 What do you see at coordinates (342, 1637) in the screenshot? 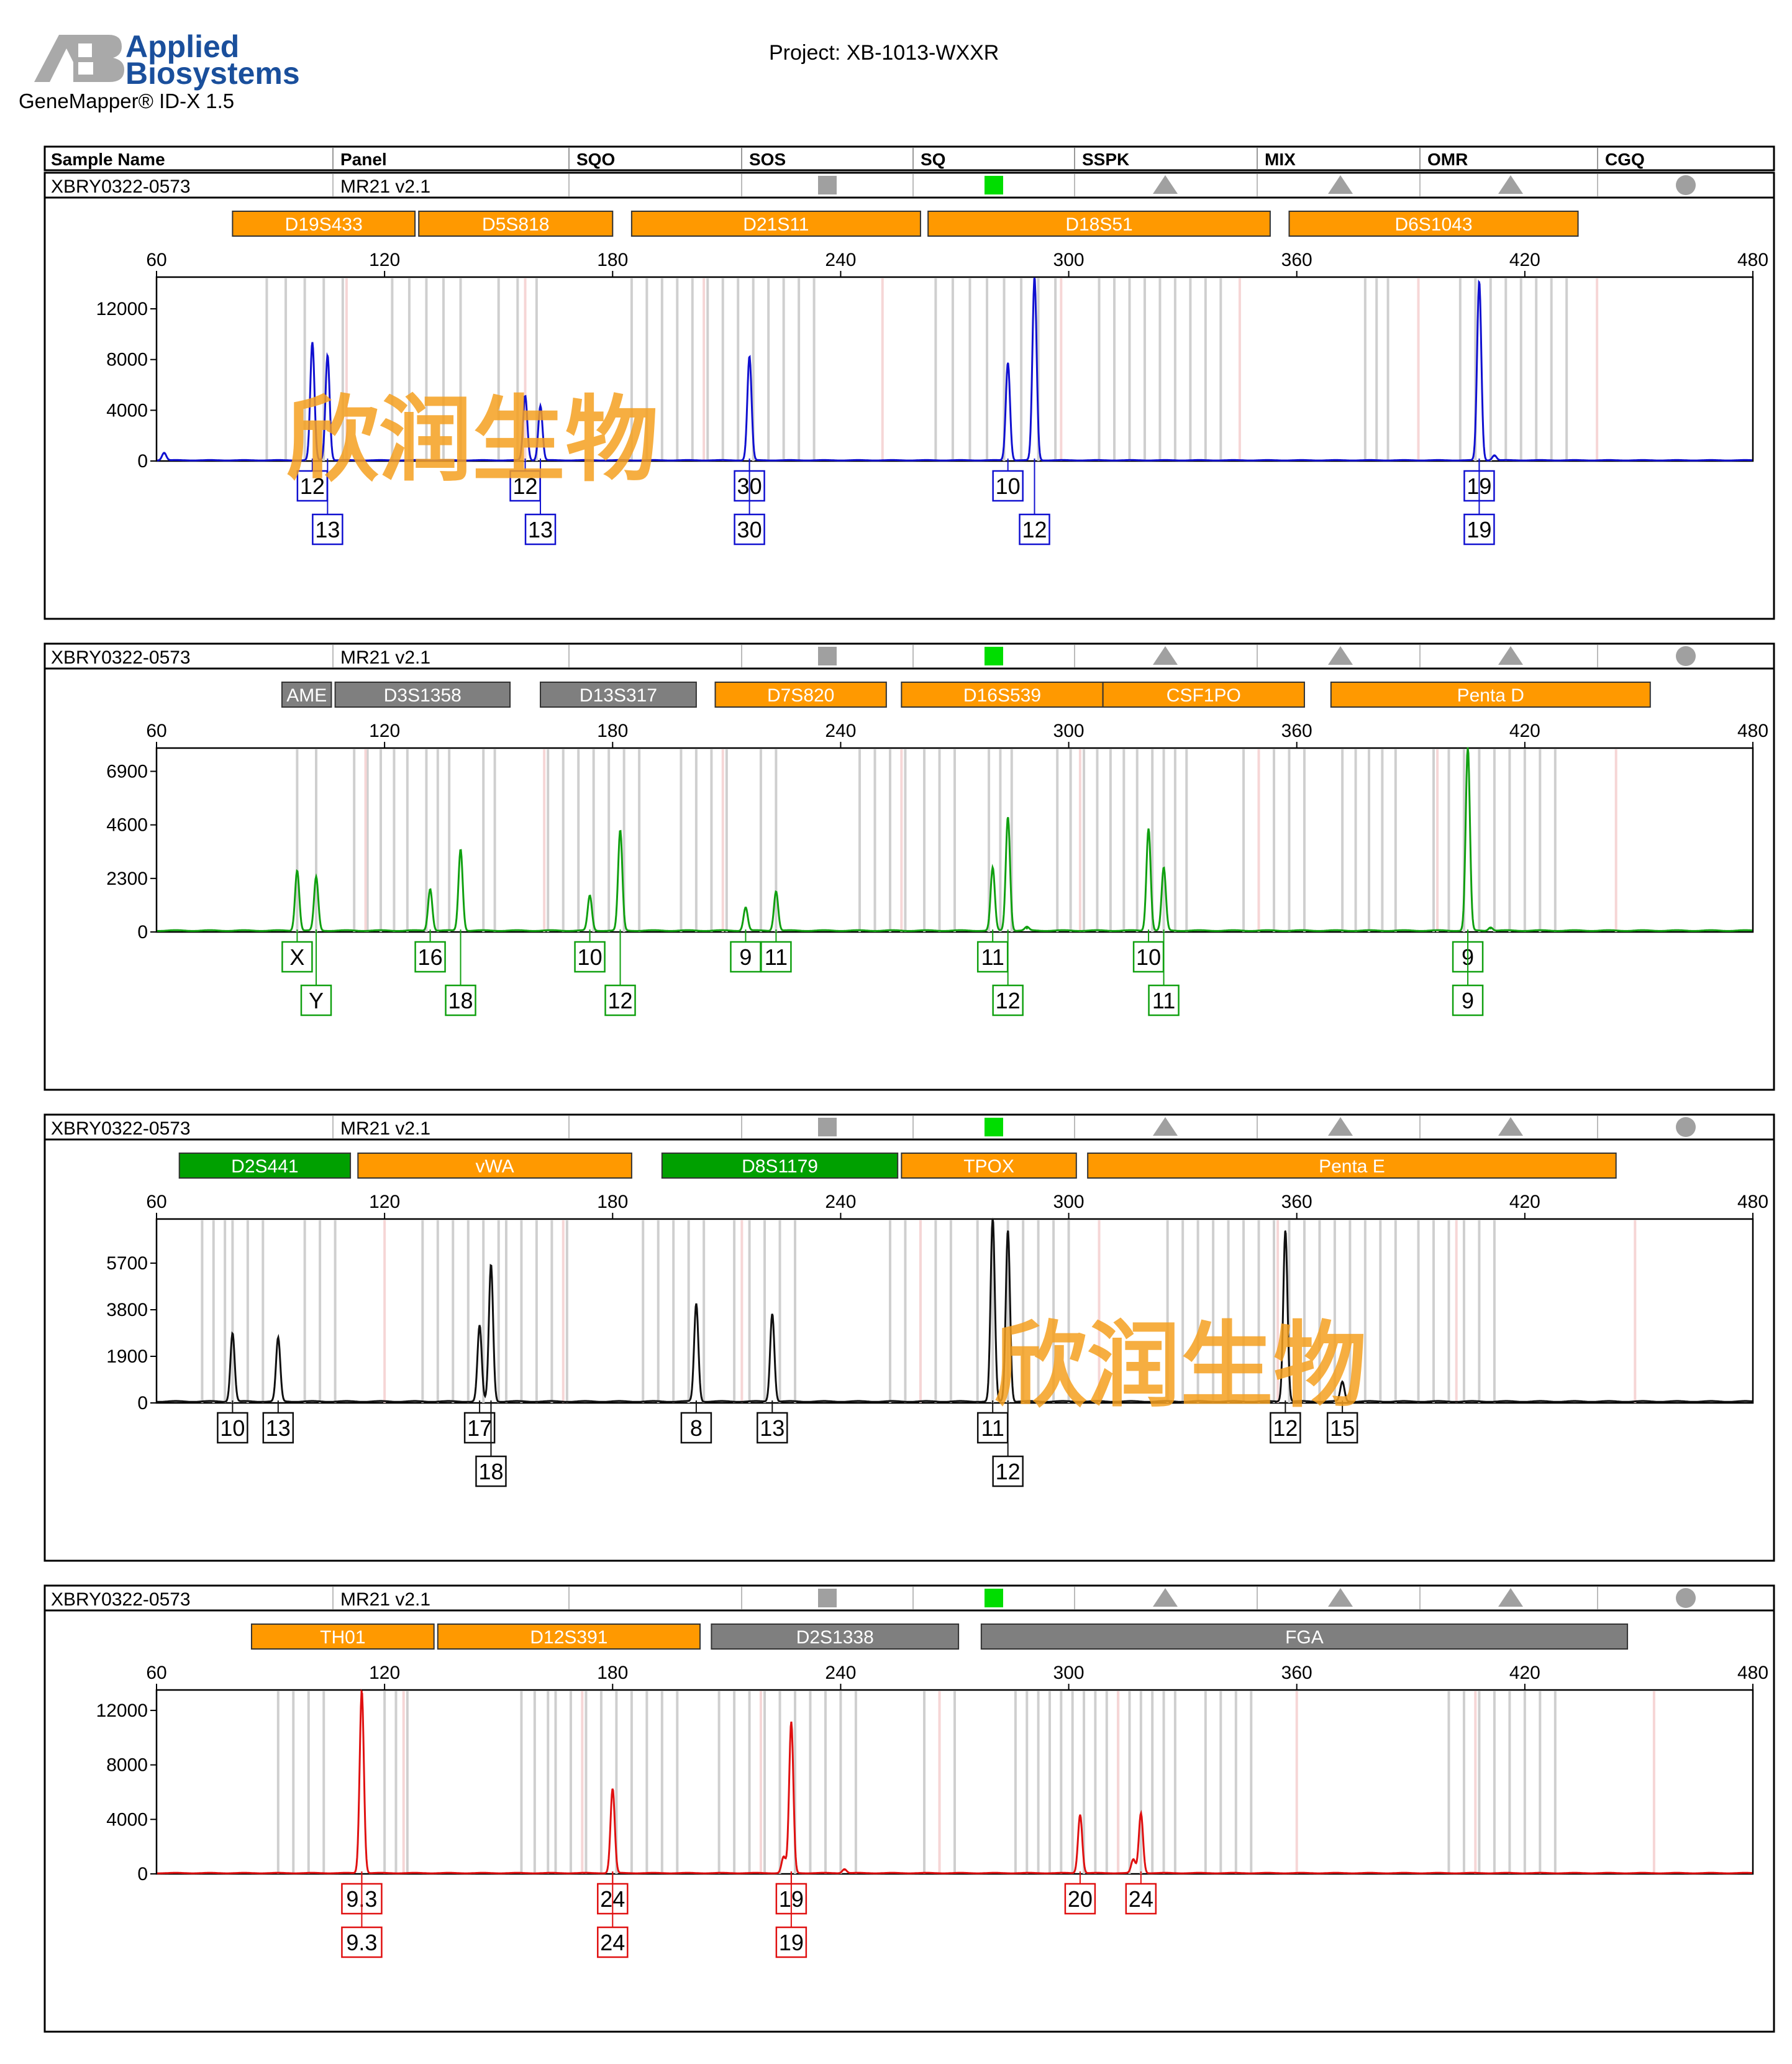
I see `locus-th01` at bounding box center [342, 1637].